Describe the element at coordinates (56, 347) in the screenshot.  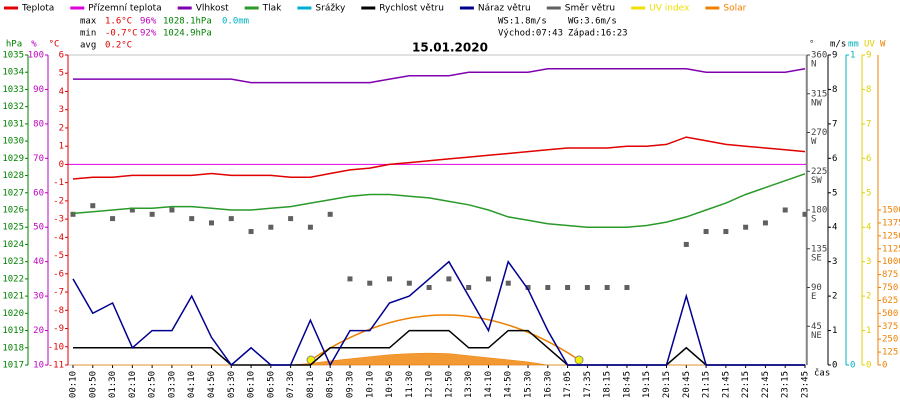
I see `y-tick-label: -10` at that location.